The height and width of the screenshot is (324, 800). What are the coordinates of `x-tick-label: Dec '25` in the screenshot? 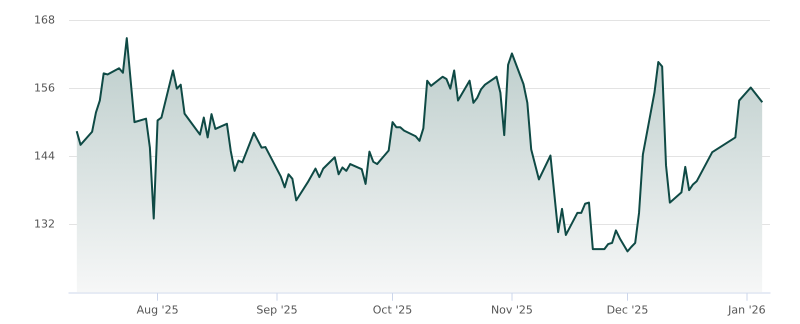 It's located at (627, 309).